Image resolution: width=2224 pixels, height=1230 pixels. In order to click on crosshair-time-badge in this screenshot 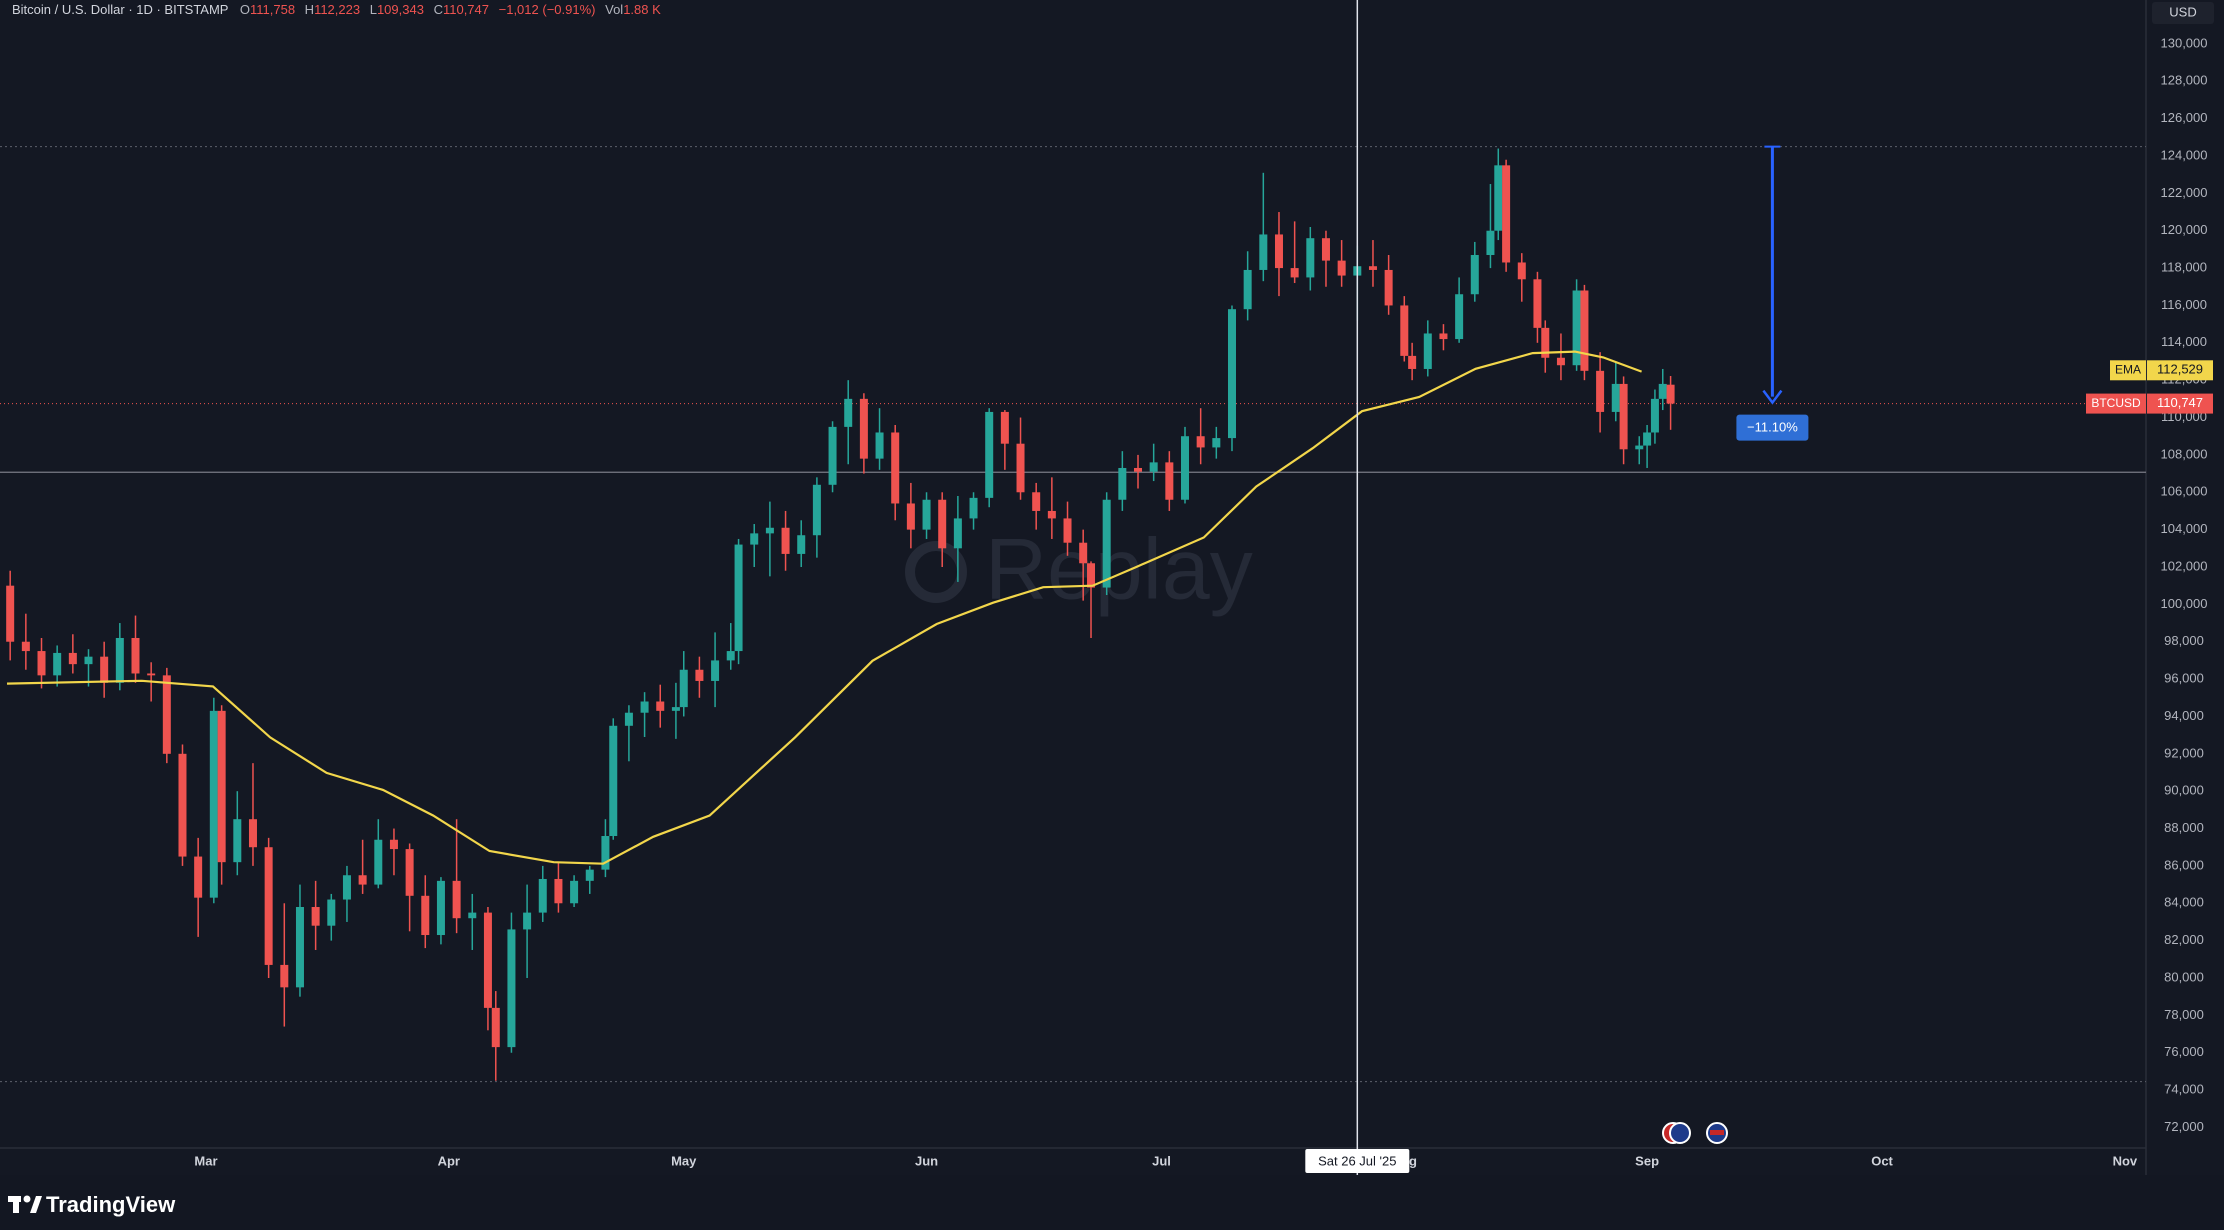, I will do `click(1357, 1161)`.